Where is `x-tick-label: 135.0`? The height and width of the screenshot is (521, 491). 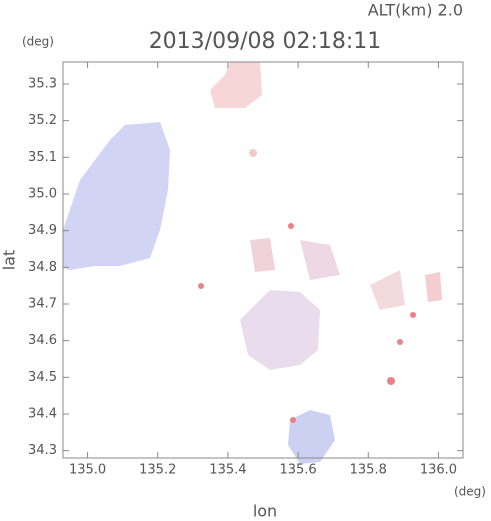
x-tick-label: 135.0 is located at coordinates (87, 470).